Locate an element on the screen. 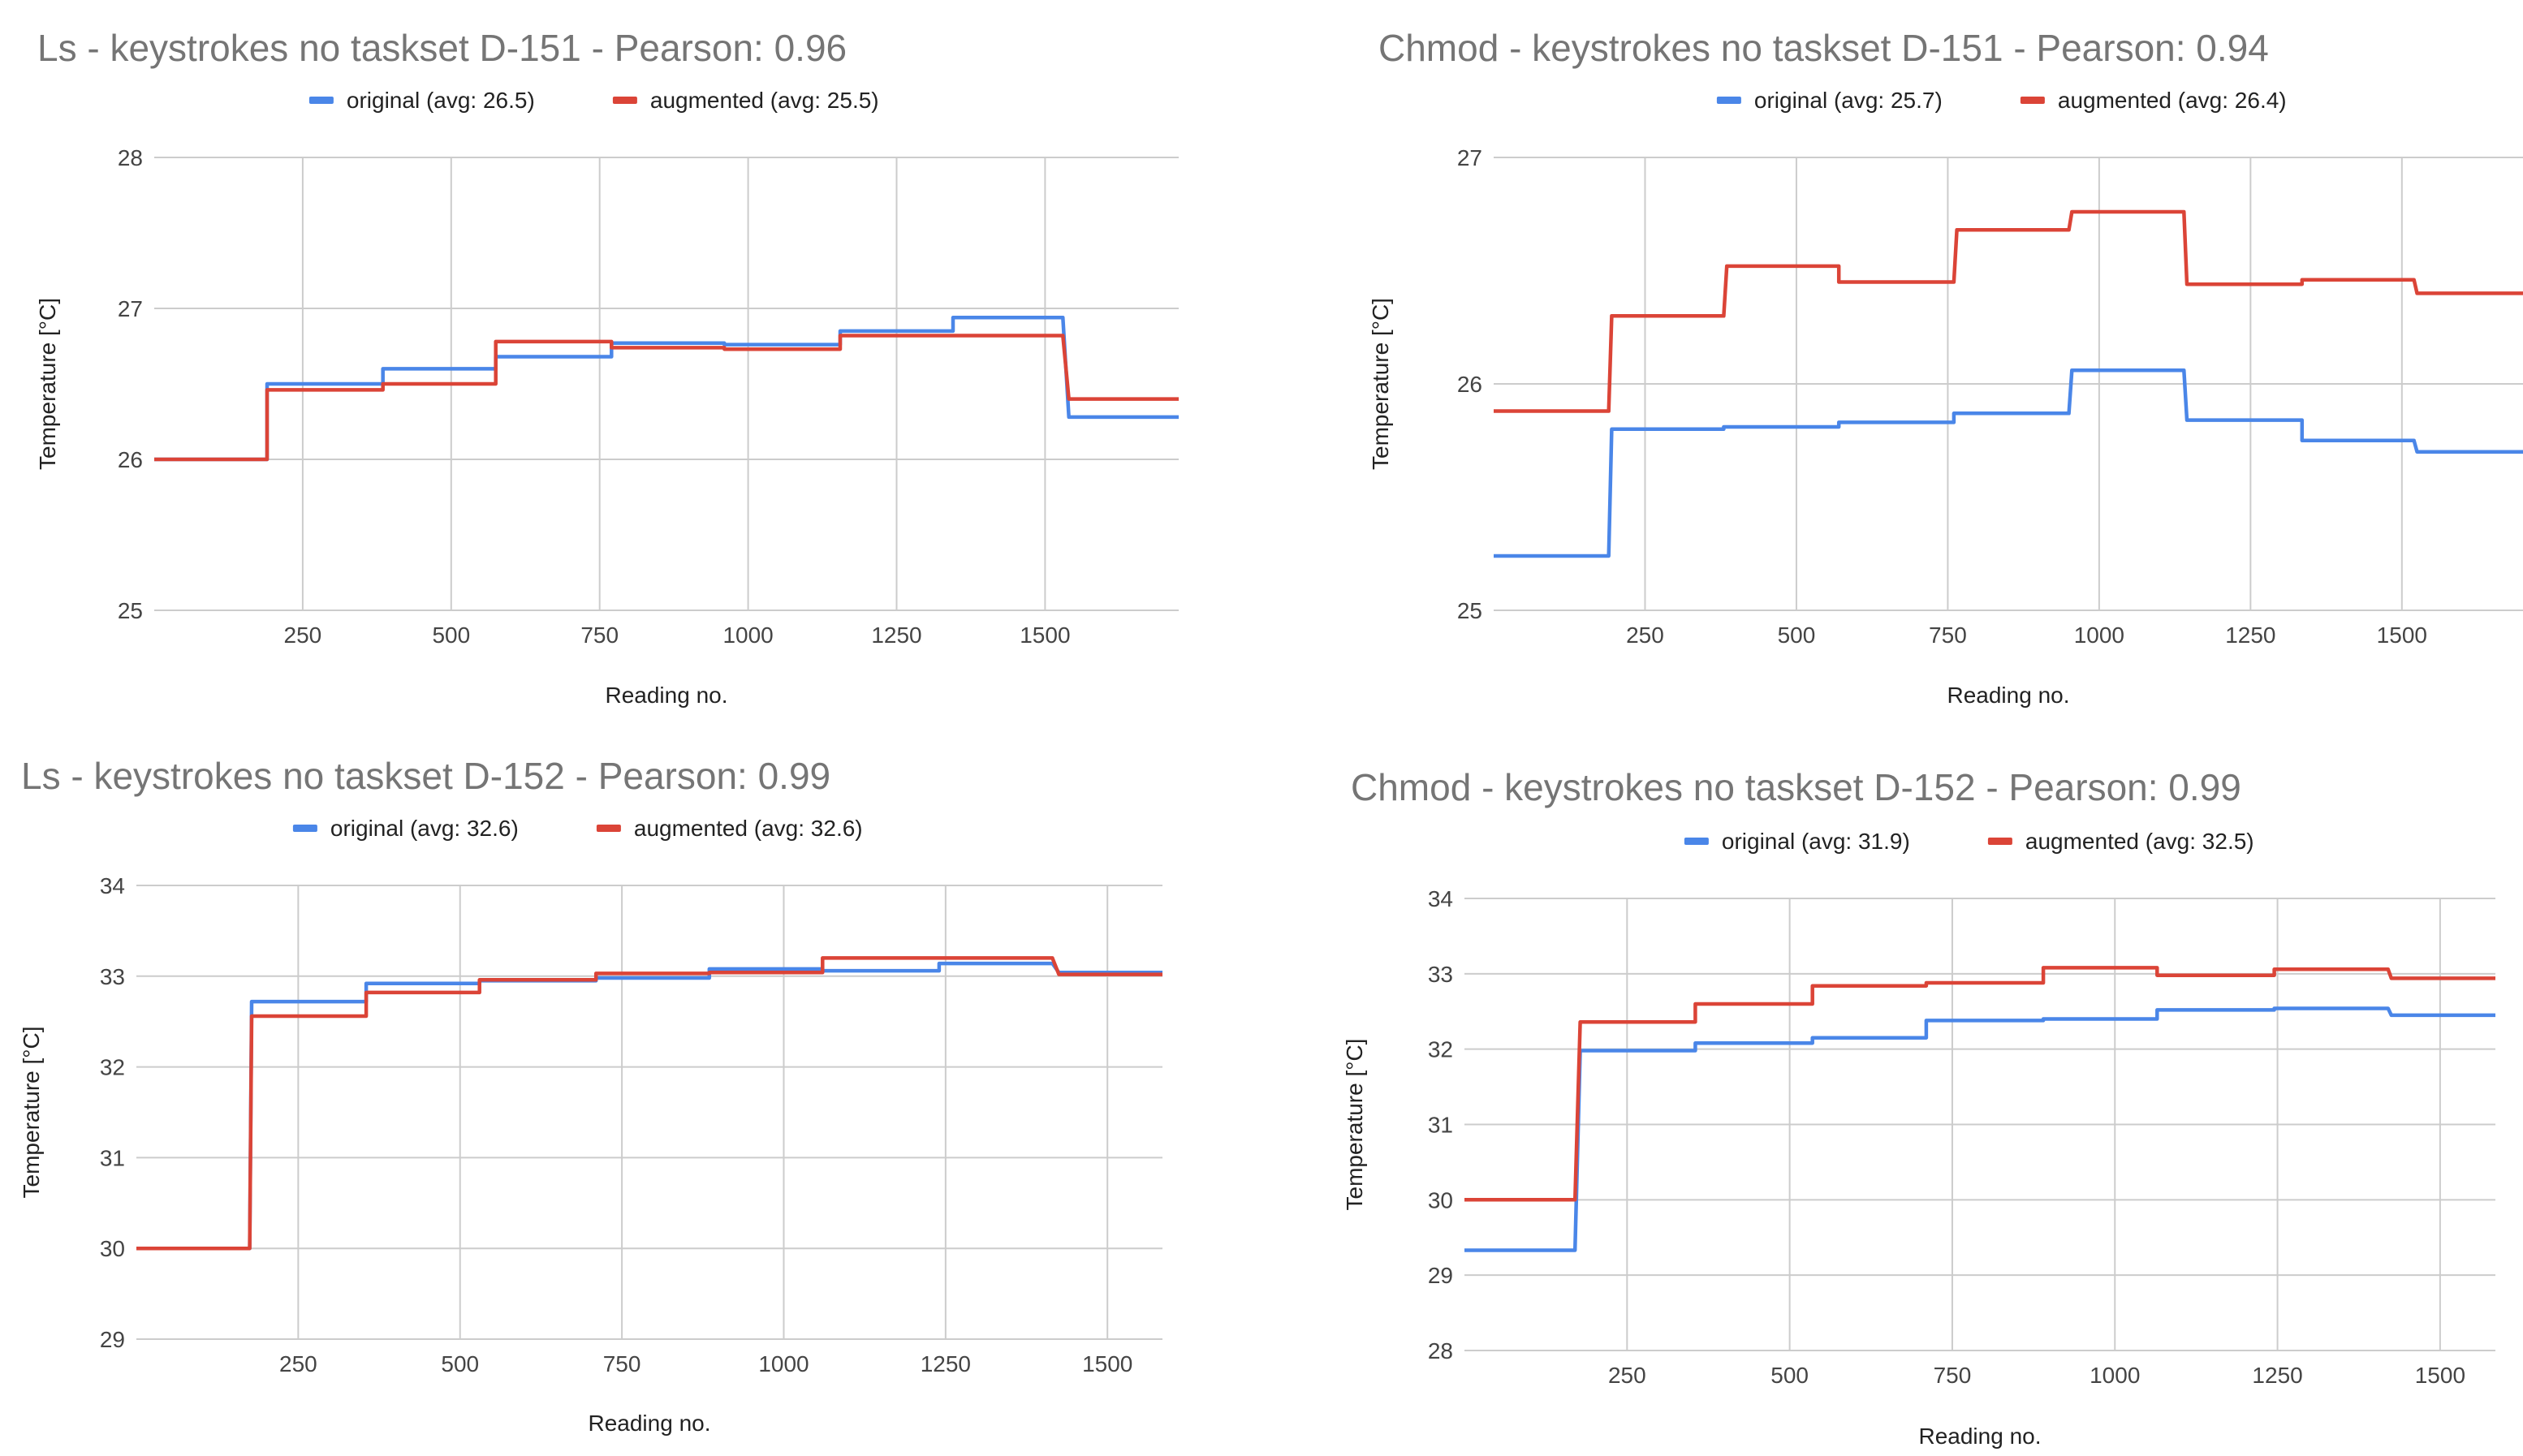 The height and width of the screenshot is (1456, 2523). legend-label: augmented (avg: 32.5) is located at coordinates (2139, 842).